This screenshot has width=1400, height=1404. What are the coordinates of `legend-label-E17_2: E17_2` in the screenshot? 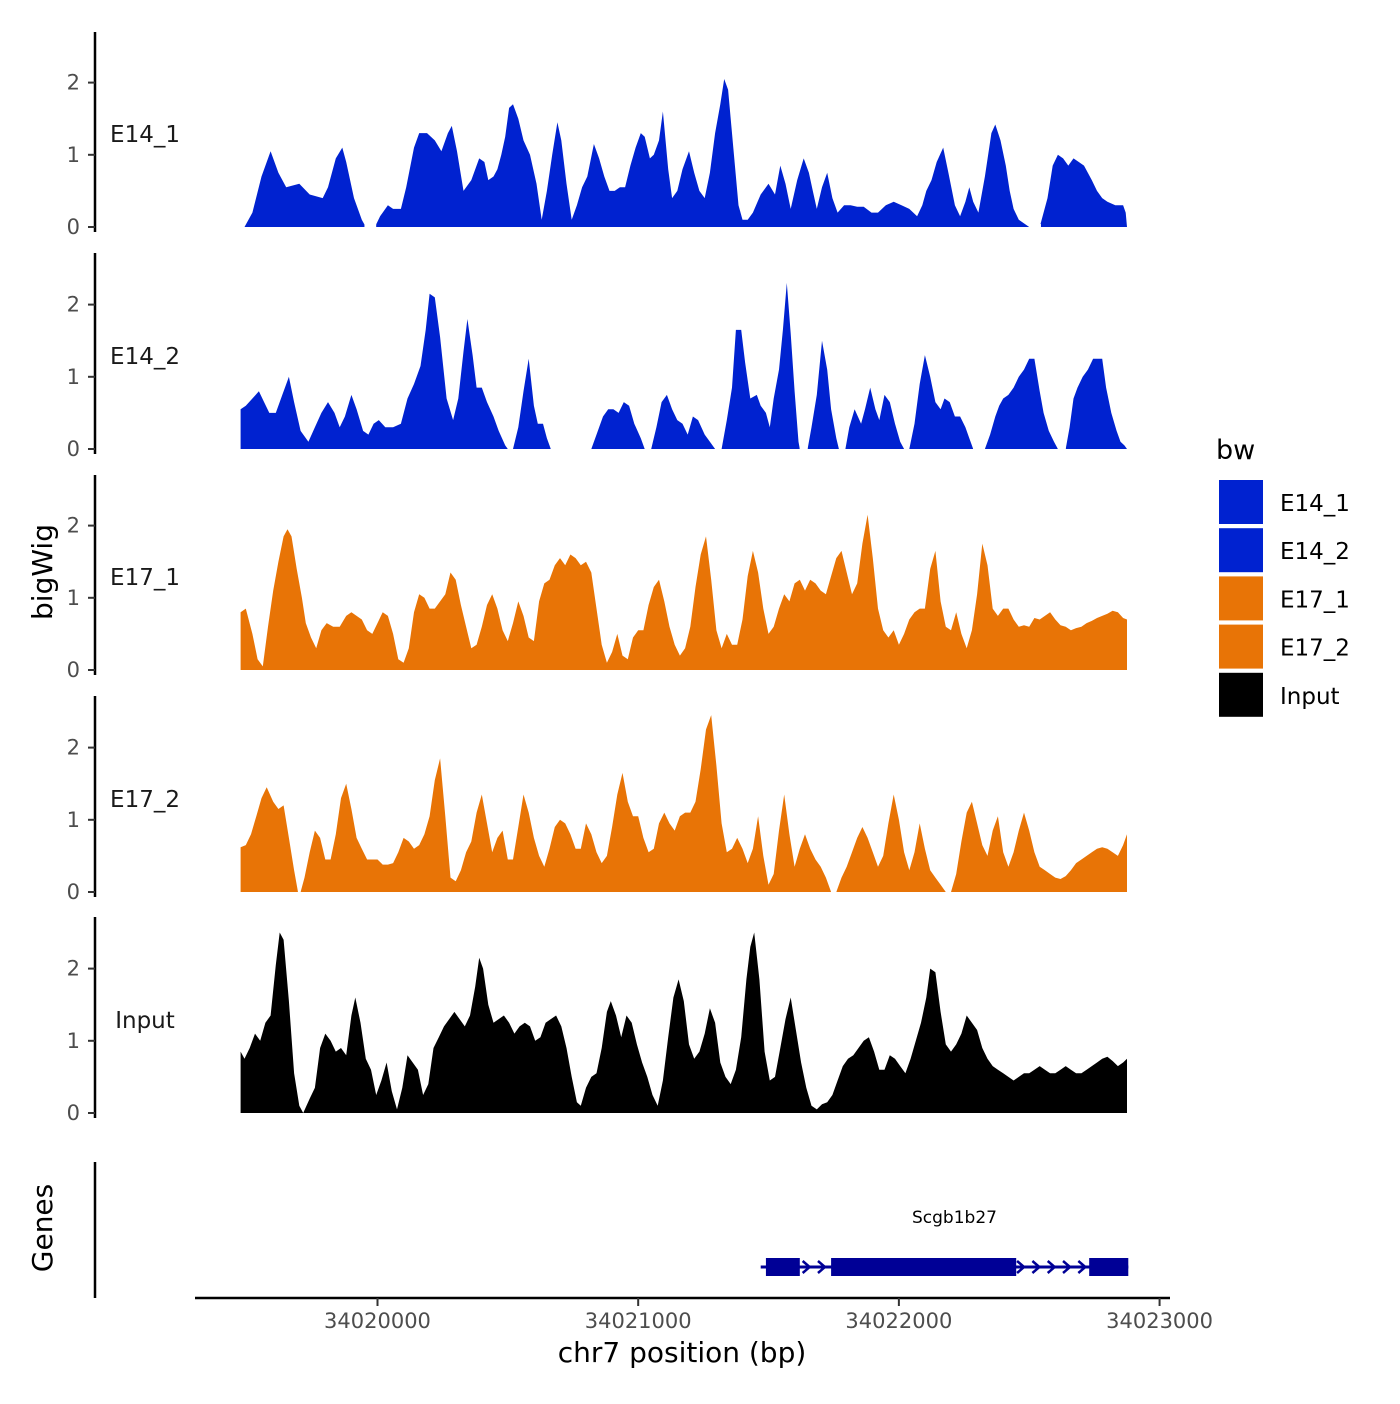 It's located at (1315, 649).